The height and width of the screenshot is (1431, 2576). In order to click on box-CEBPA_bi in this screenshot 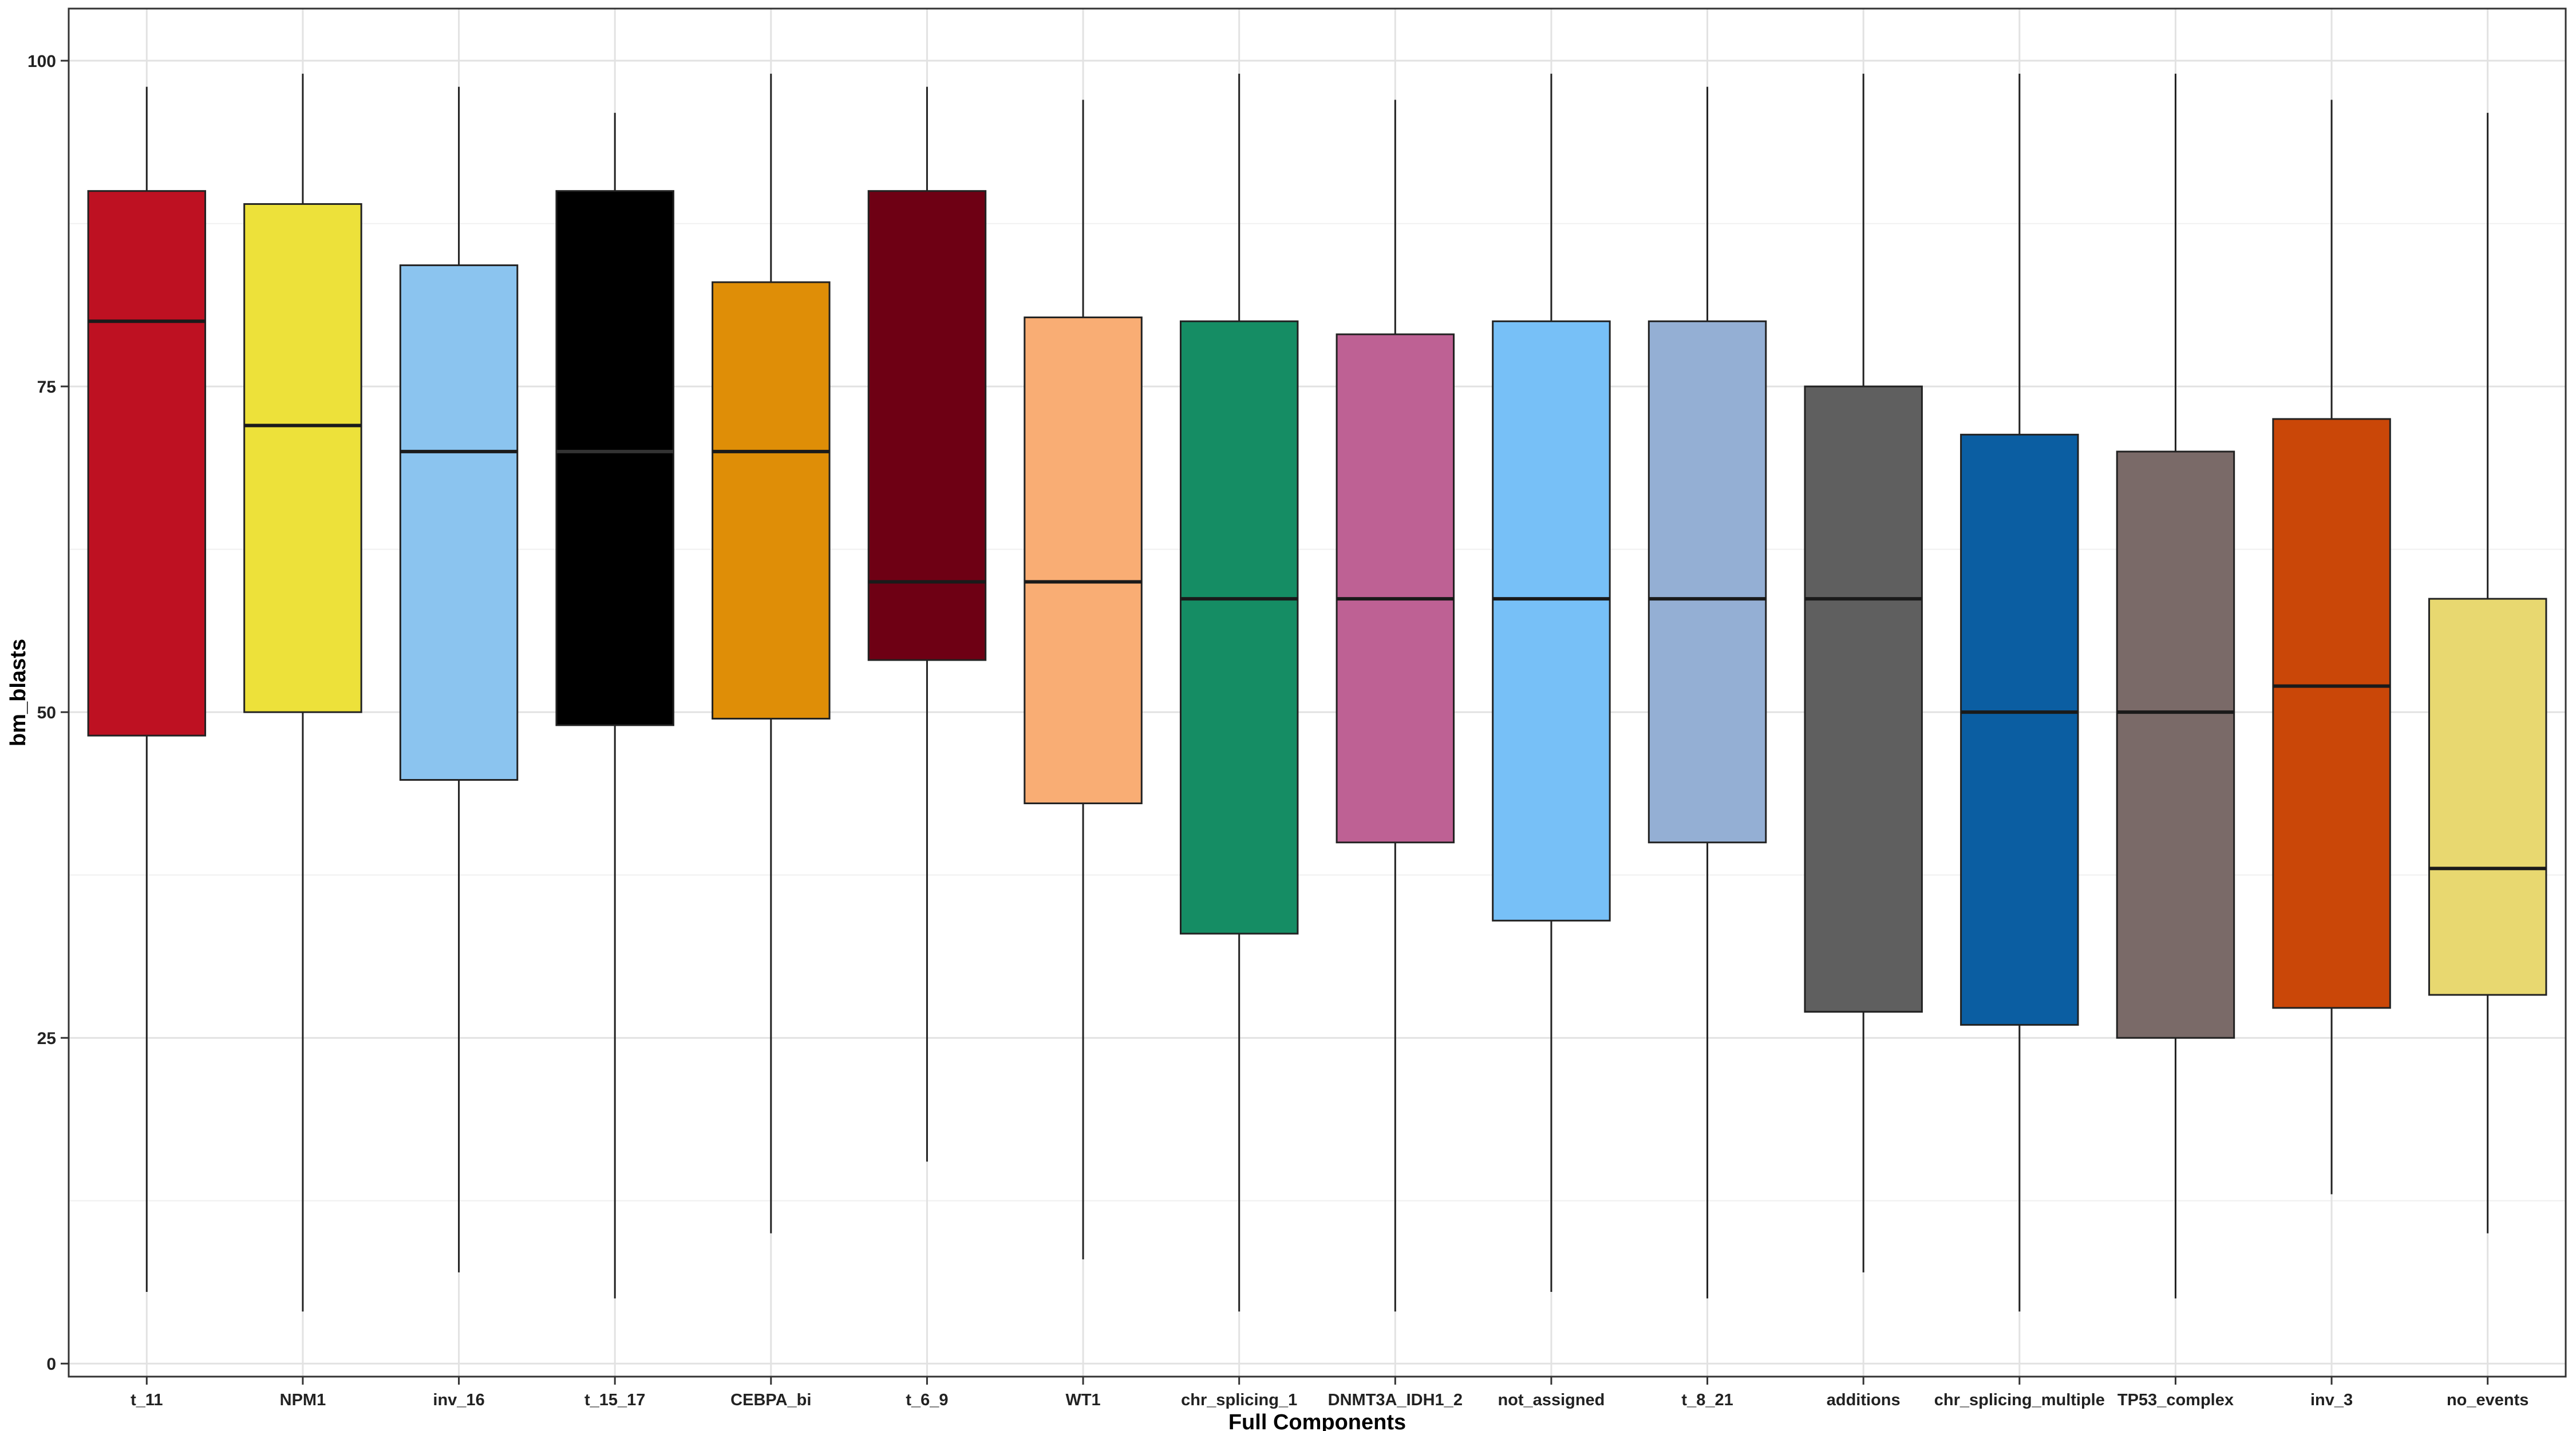, I will do `click(771, 653)`.